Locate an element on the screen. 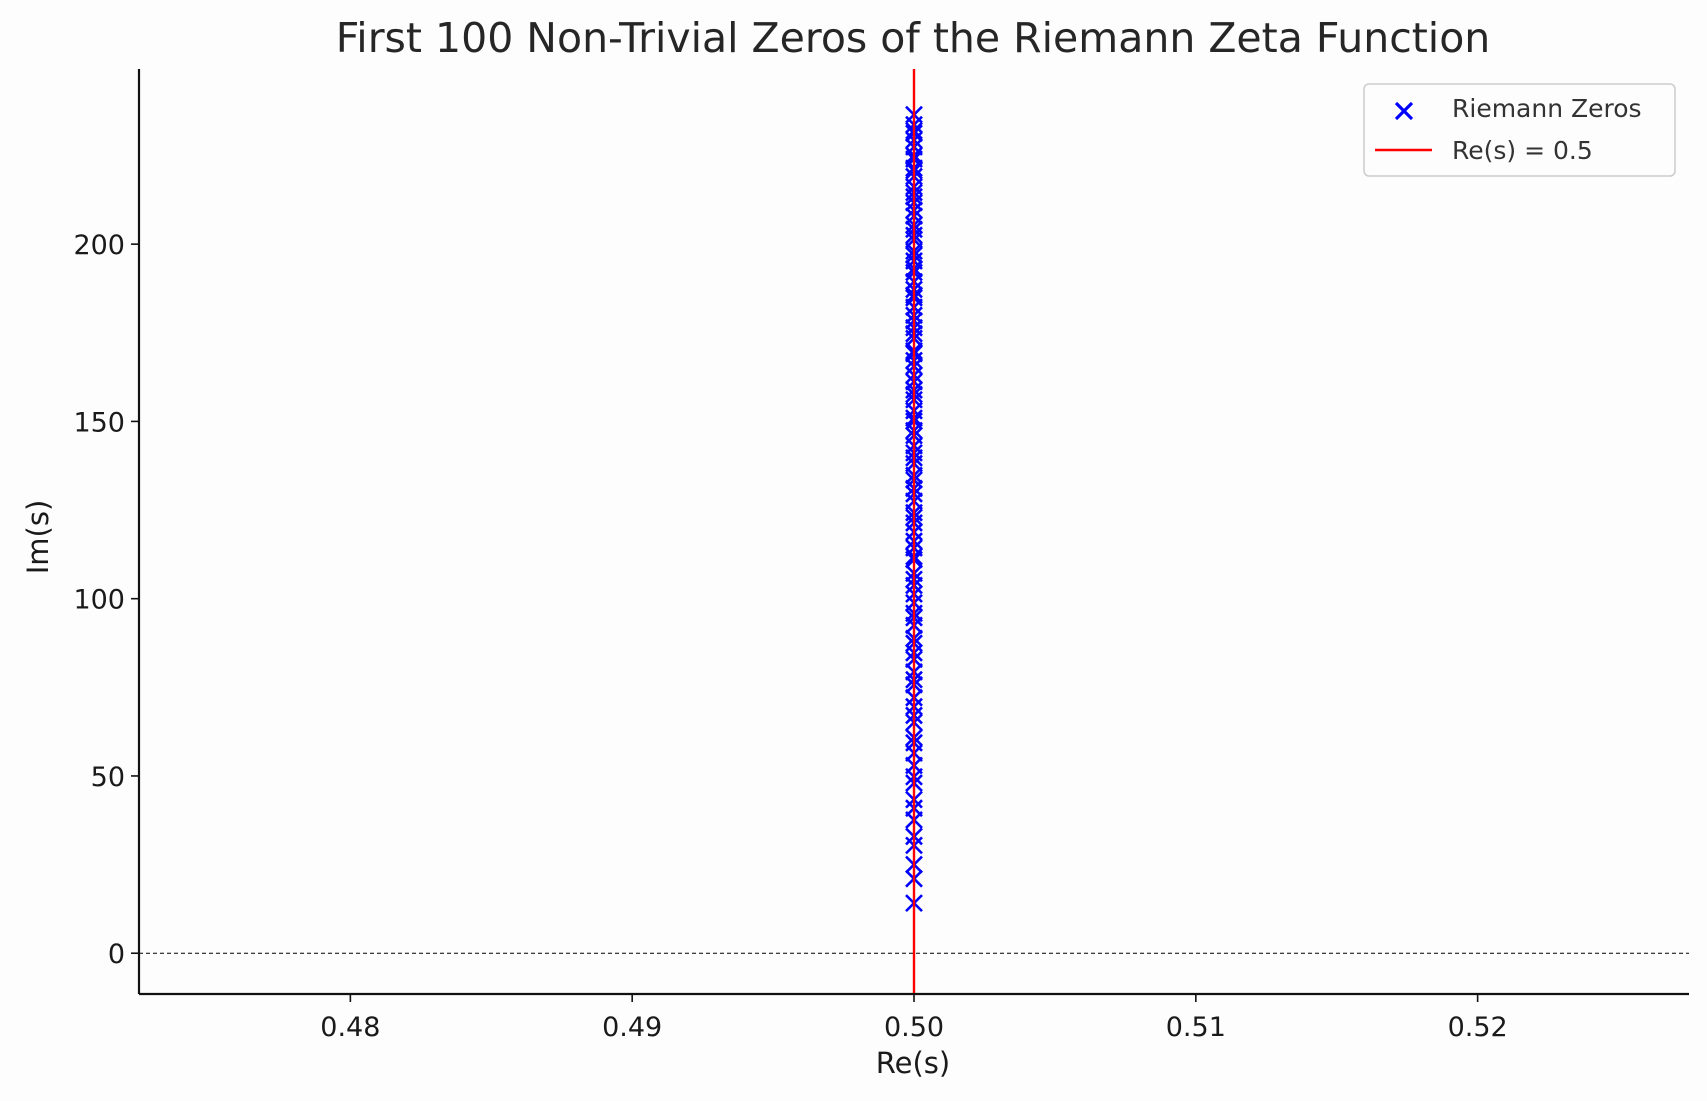 The width and height of the screenshot is (1707, 1101). x-axis-label: Re(s) is located at coordinates (913, 1063).